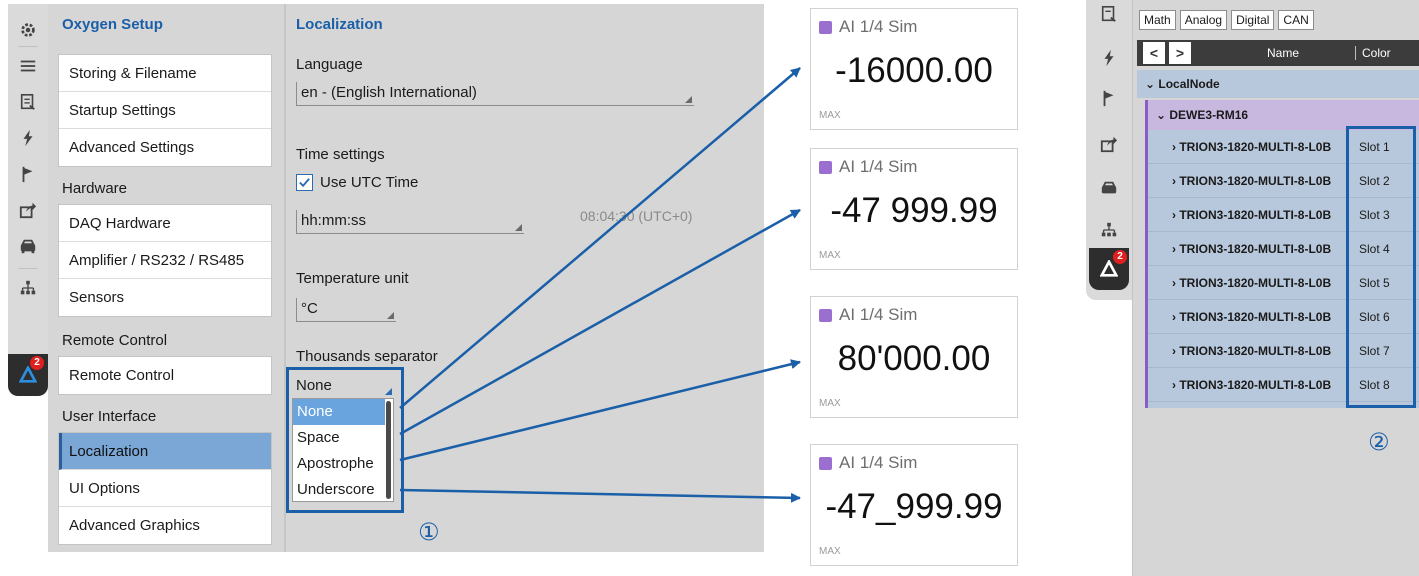 The height and width of the screenshot is (576, 1419). Describe the element at coordinates (97, 297) in the screenshot. I see `nav-item-sensors: Sensors` at that location.